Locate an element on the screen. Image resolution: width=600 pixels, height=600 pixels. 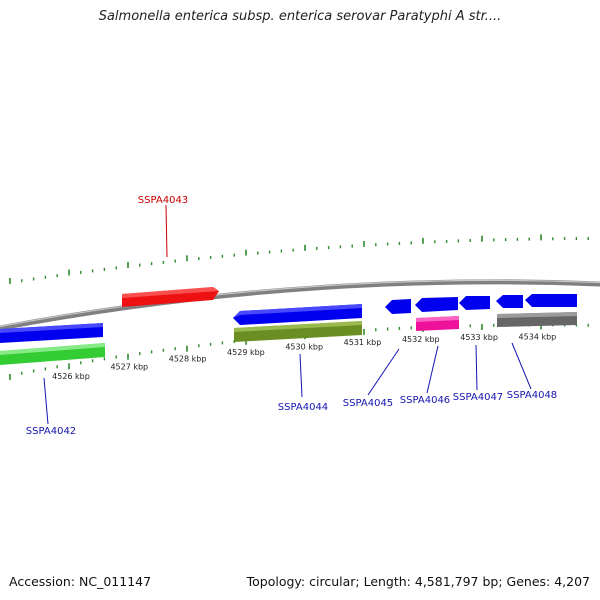
gene-sspa4048-leader is located at coordinates (521, 366).